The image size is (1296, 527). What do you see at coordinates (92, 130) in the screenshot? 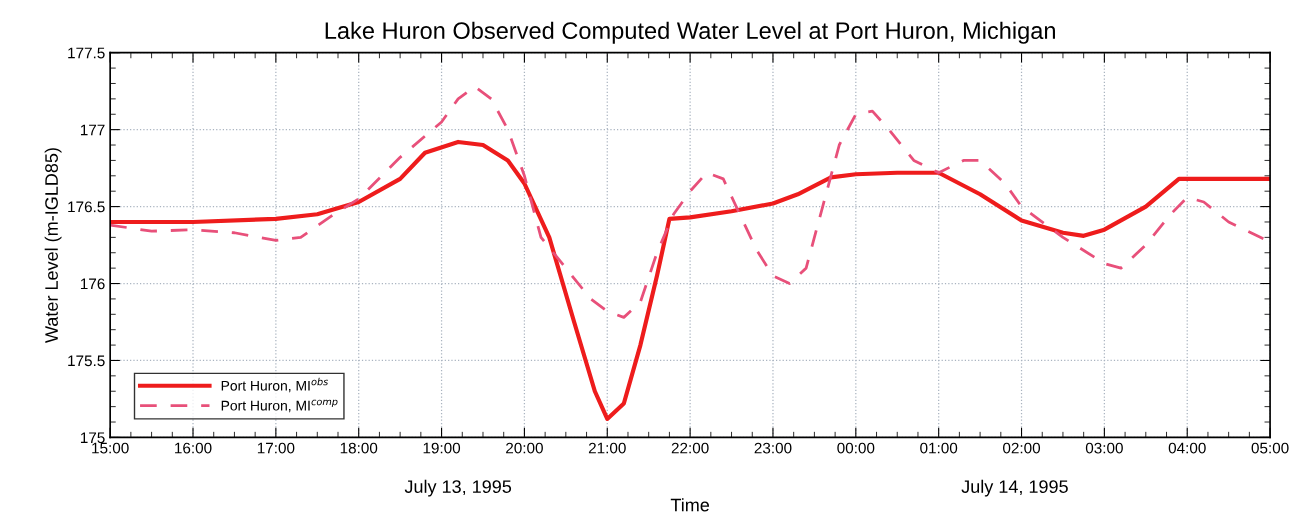
I see `y-tick-label: 177` at bounding box center [92, 130].